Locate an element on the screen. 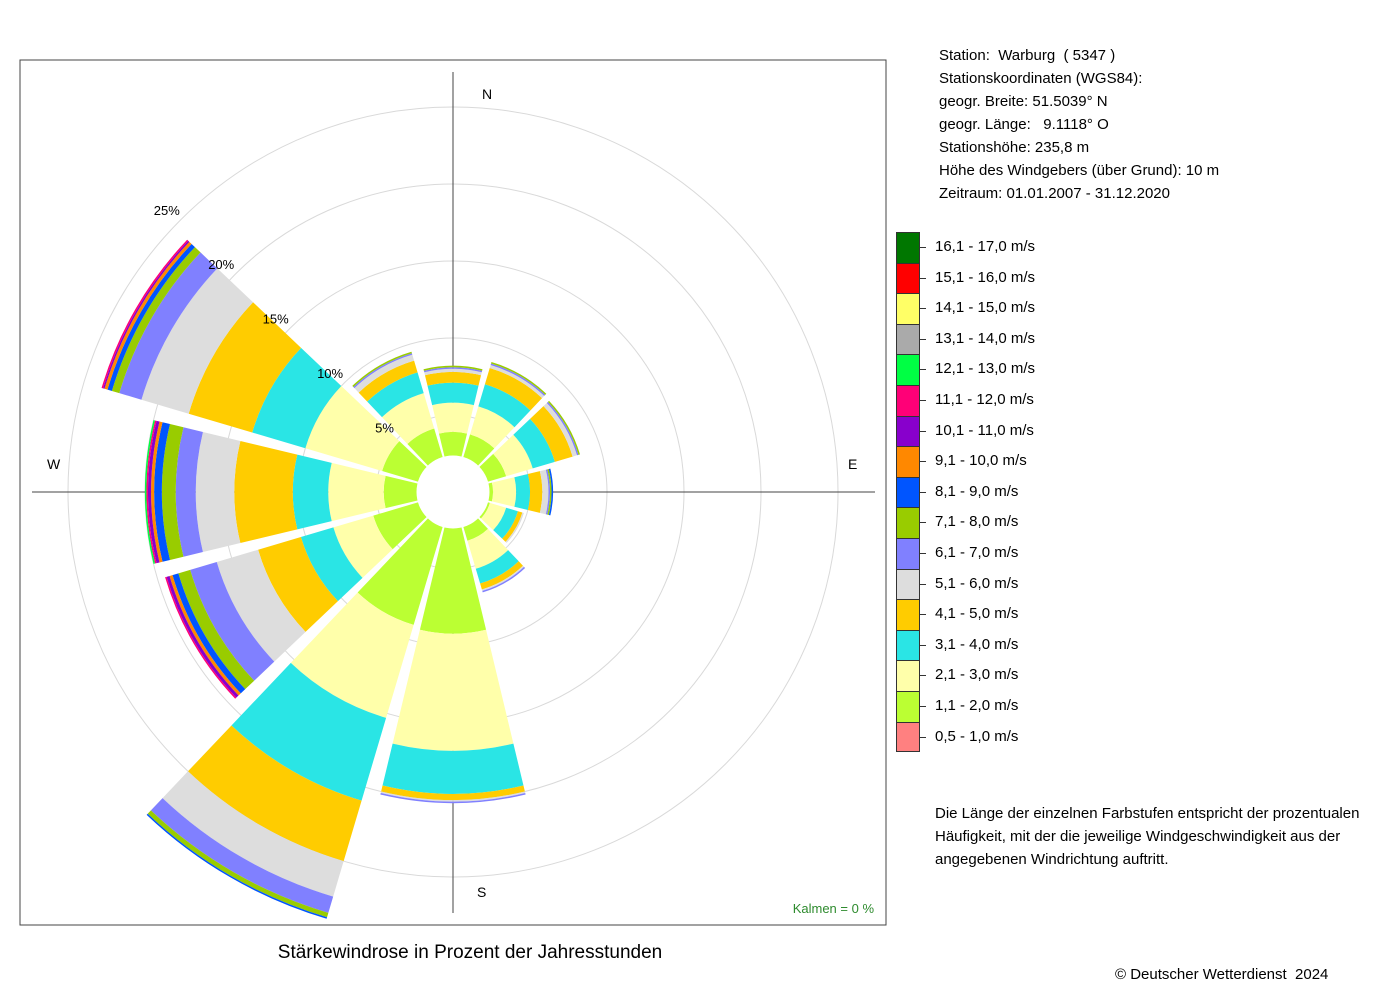  legend-item: 13,1 - 14,0 m/s is located at coordinates (996, 339).